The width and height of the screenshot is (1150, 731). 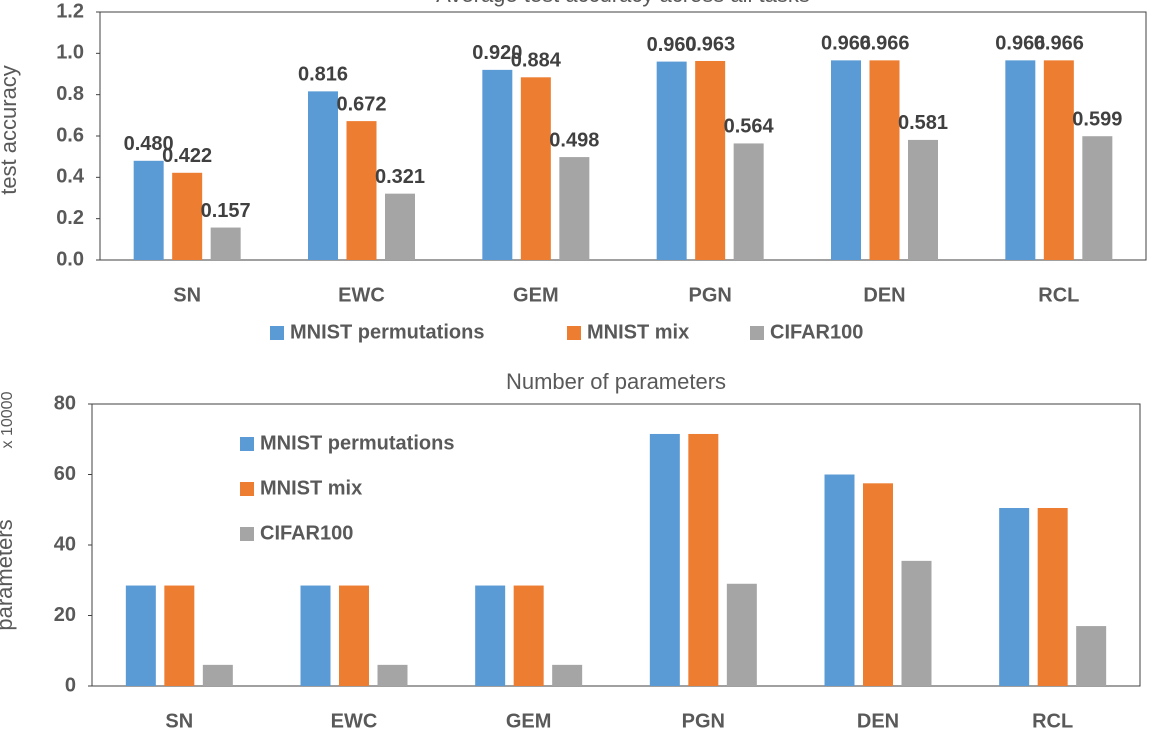 What do you see at coordinates (70, 218) in the screenshot?
I see `y-tick-label: 0.2` at bounding box center [70, 218].